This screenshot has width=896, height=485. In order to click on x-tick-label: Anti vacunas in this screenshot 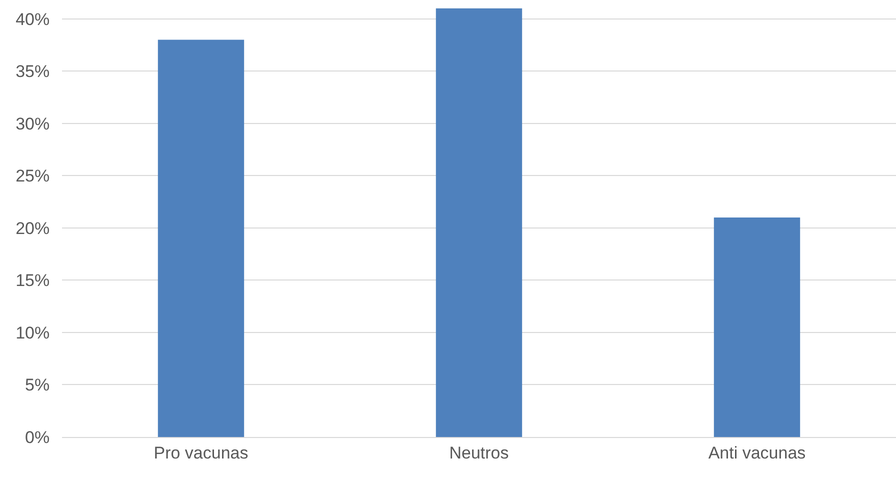, I will do `click(757, 452)`.